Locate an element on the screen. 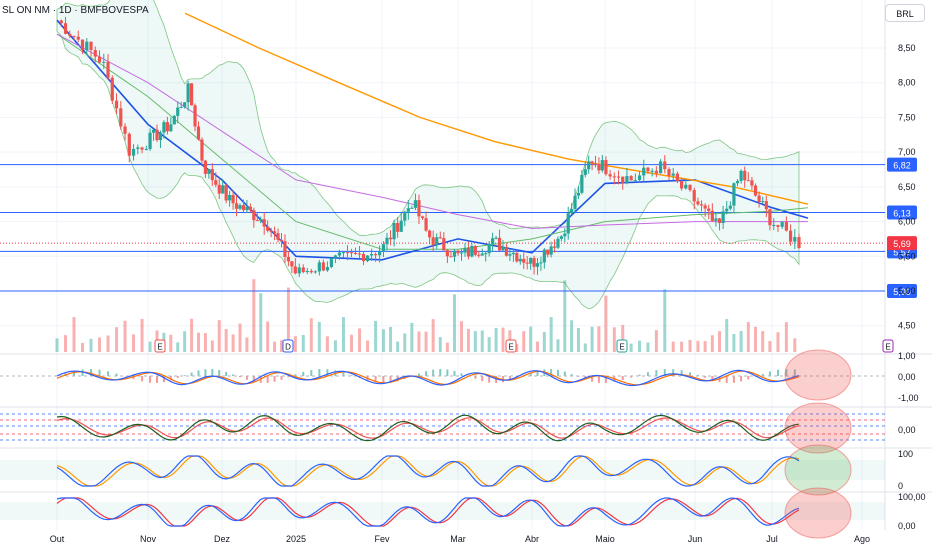 The height and width of the screenshot is (550, 932). price-tick: 8,50 is located at coordinates (907, 48).